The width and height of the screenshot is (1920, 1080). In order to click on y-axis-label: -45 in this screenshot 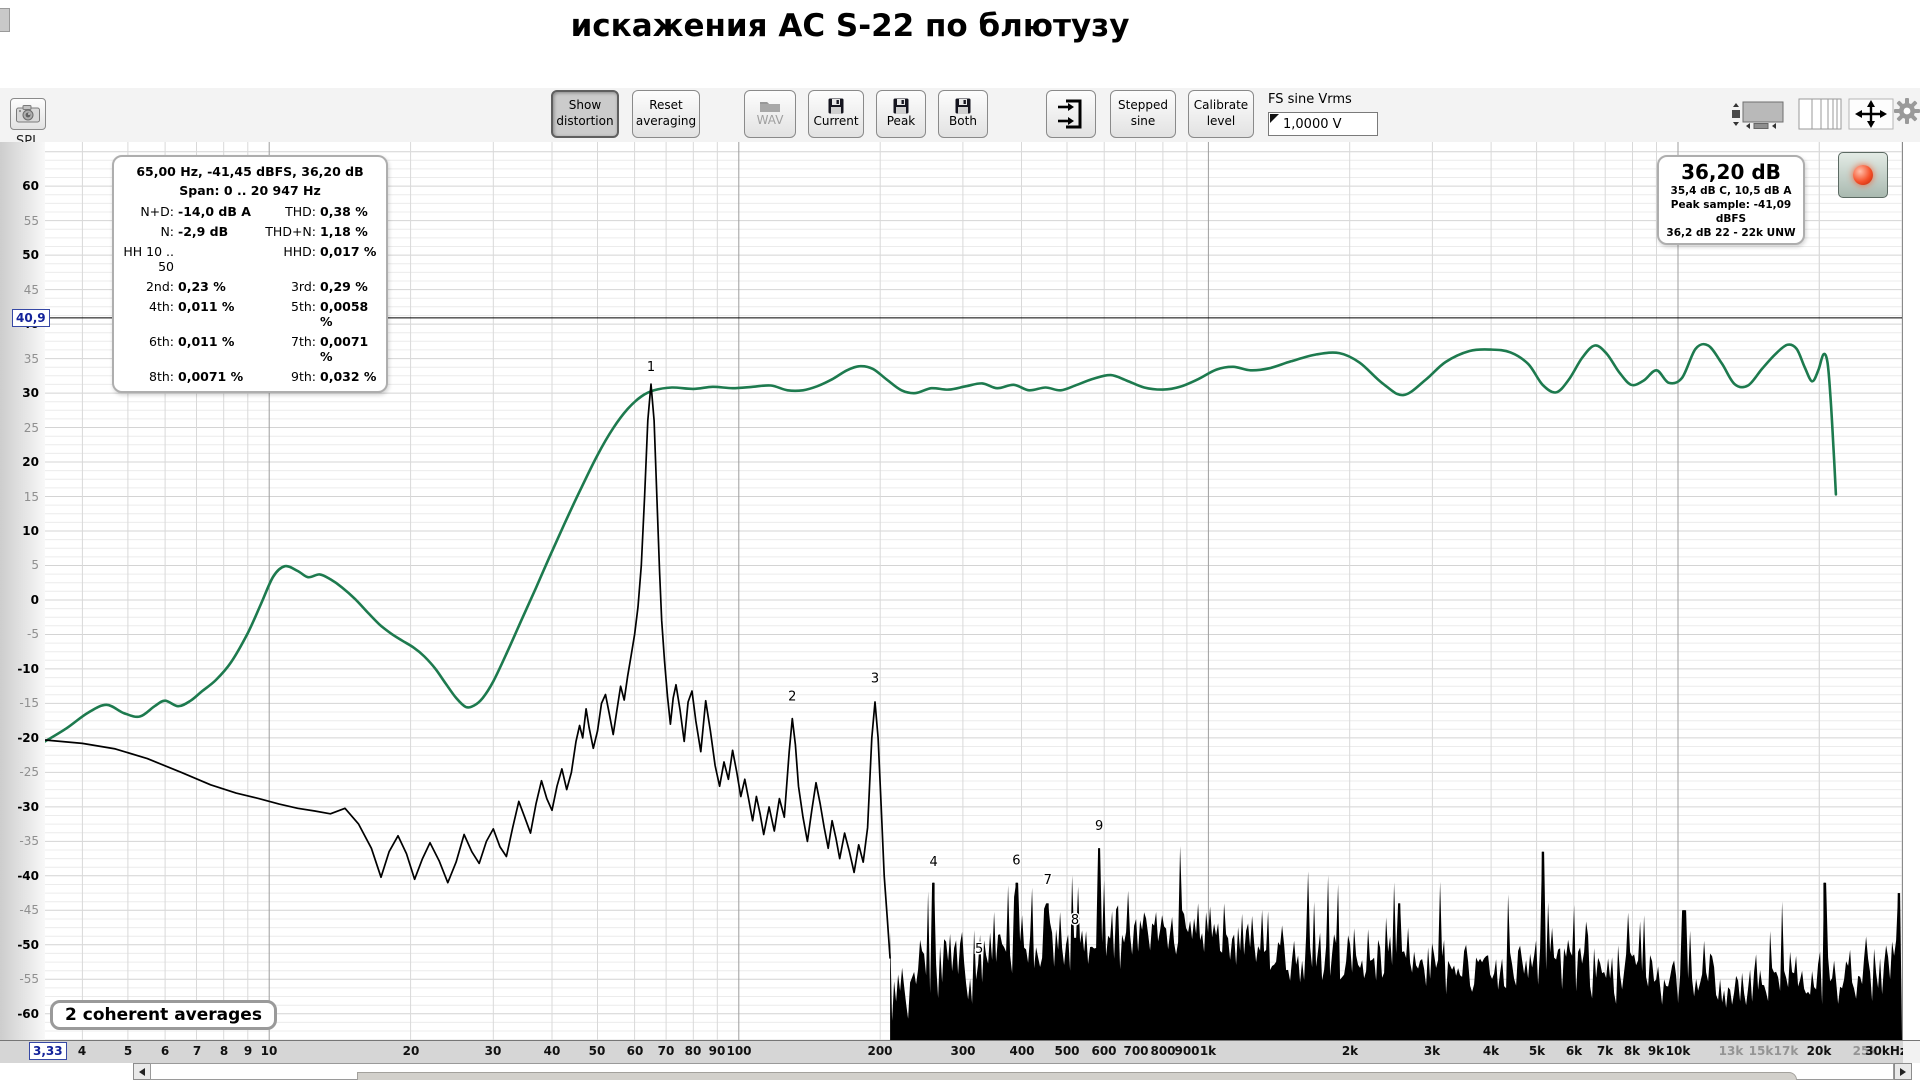, I will do `click(29, 910)`.